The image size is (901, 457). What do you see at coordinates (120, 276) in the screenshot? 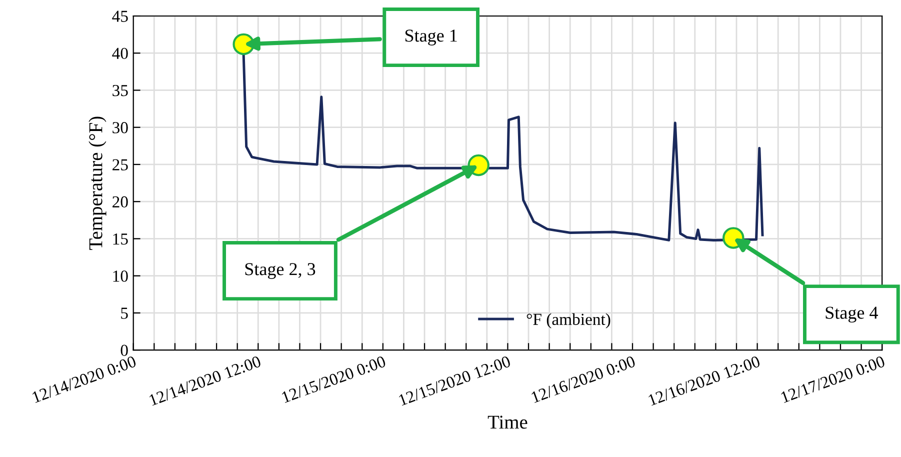
I see `y-tick-label: 10` at bounding box center [120, 276].